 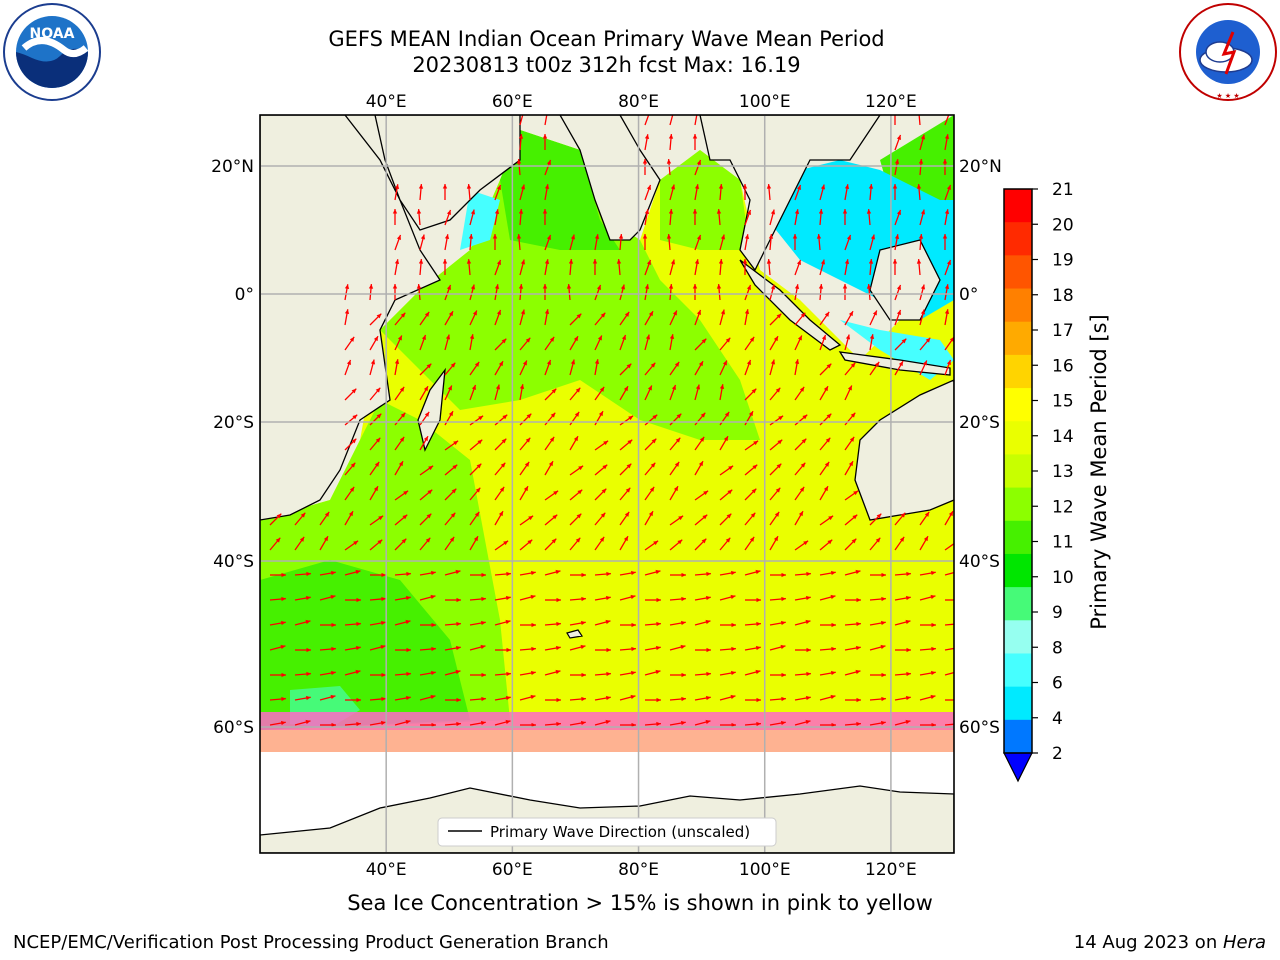 What do you see at coordinates (1018, 767) in the screenshot?
I see `colorbar-extend-arrow` at bounding box center [1018, 767].